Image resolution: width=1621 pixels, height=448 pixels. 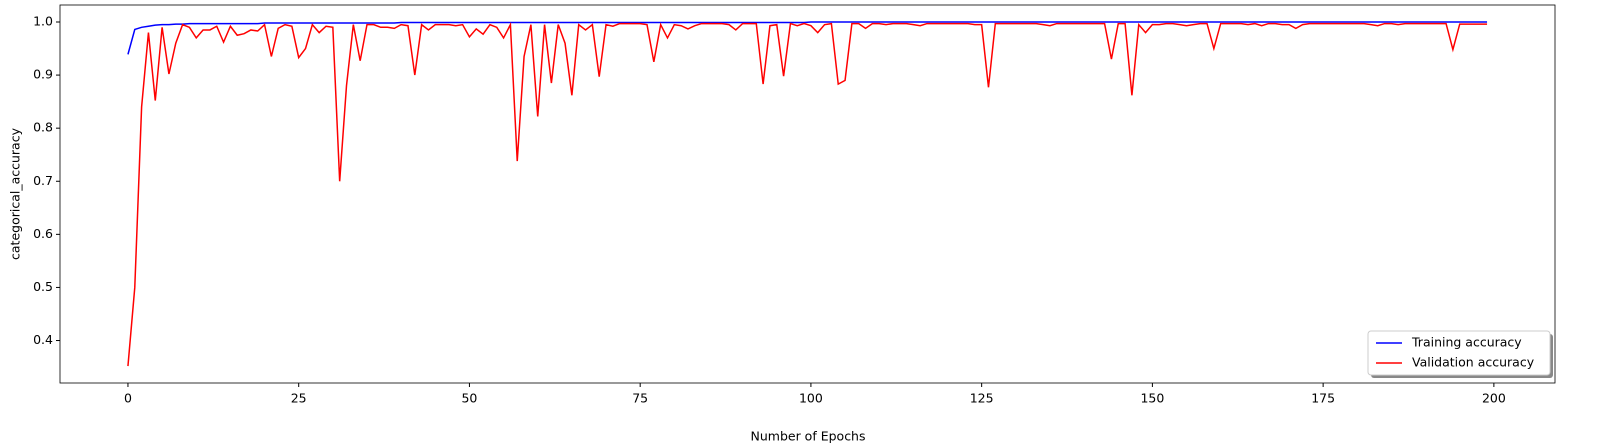 I want to click on x-tick-label: 75, so click(x=640, y=398).